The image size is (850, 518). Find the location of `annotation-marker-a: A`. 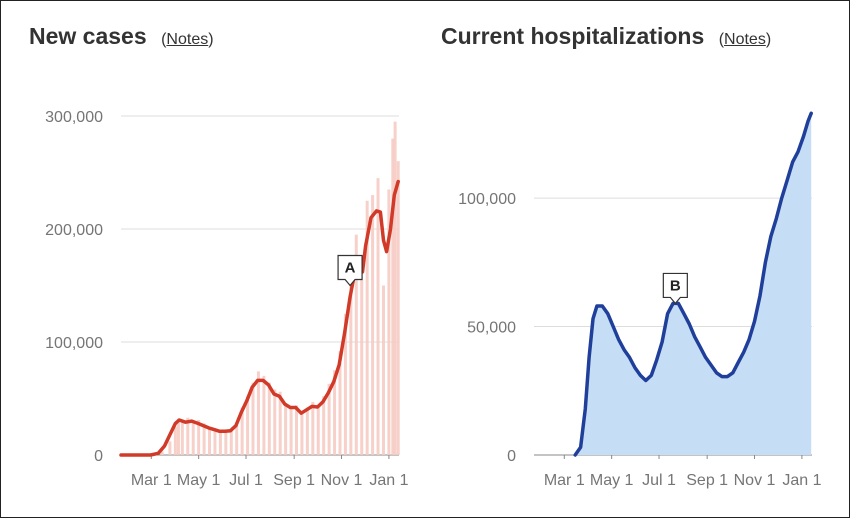

annotation-marker-a: A is located at coordinates (350, 270).